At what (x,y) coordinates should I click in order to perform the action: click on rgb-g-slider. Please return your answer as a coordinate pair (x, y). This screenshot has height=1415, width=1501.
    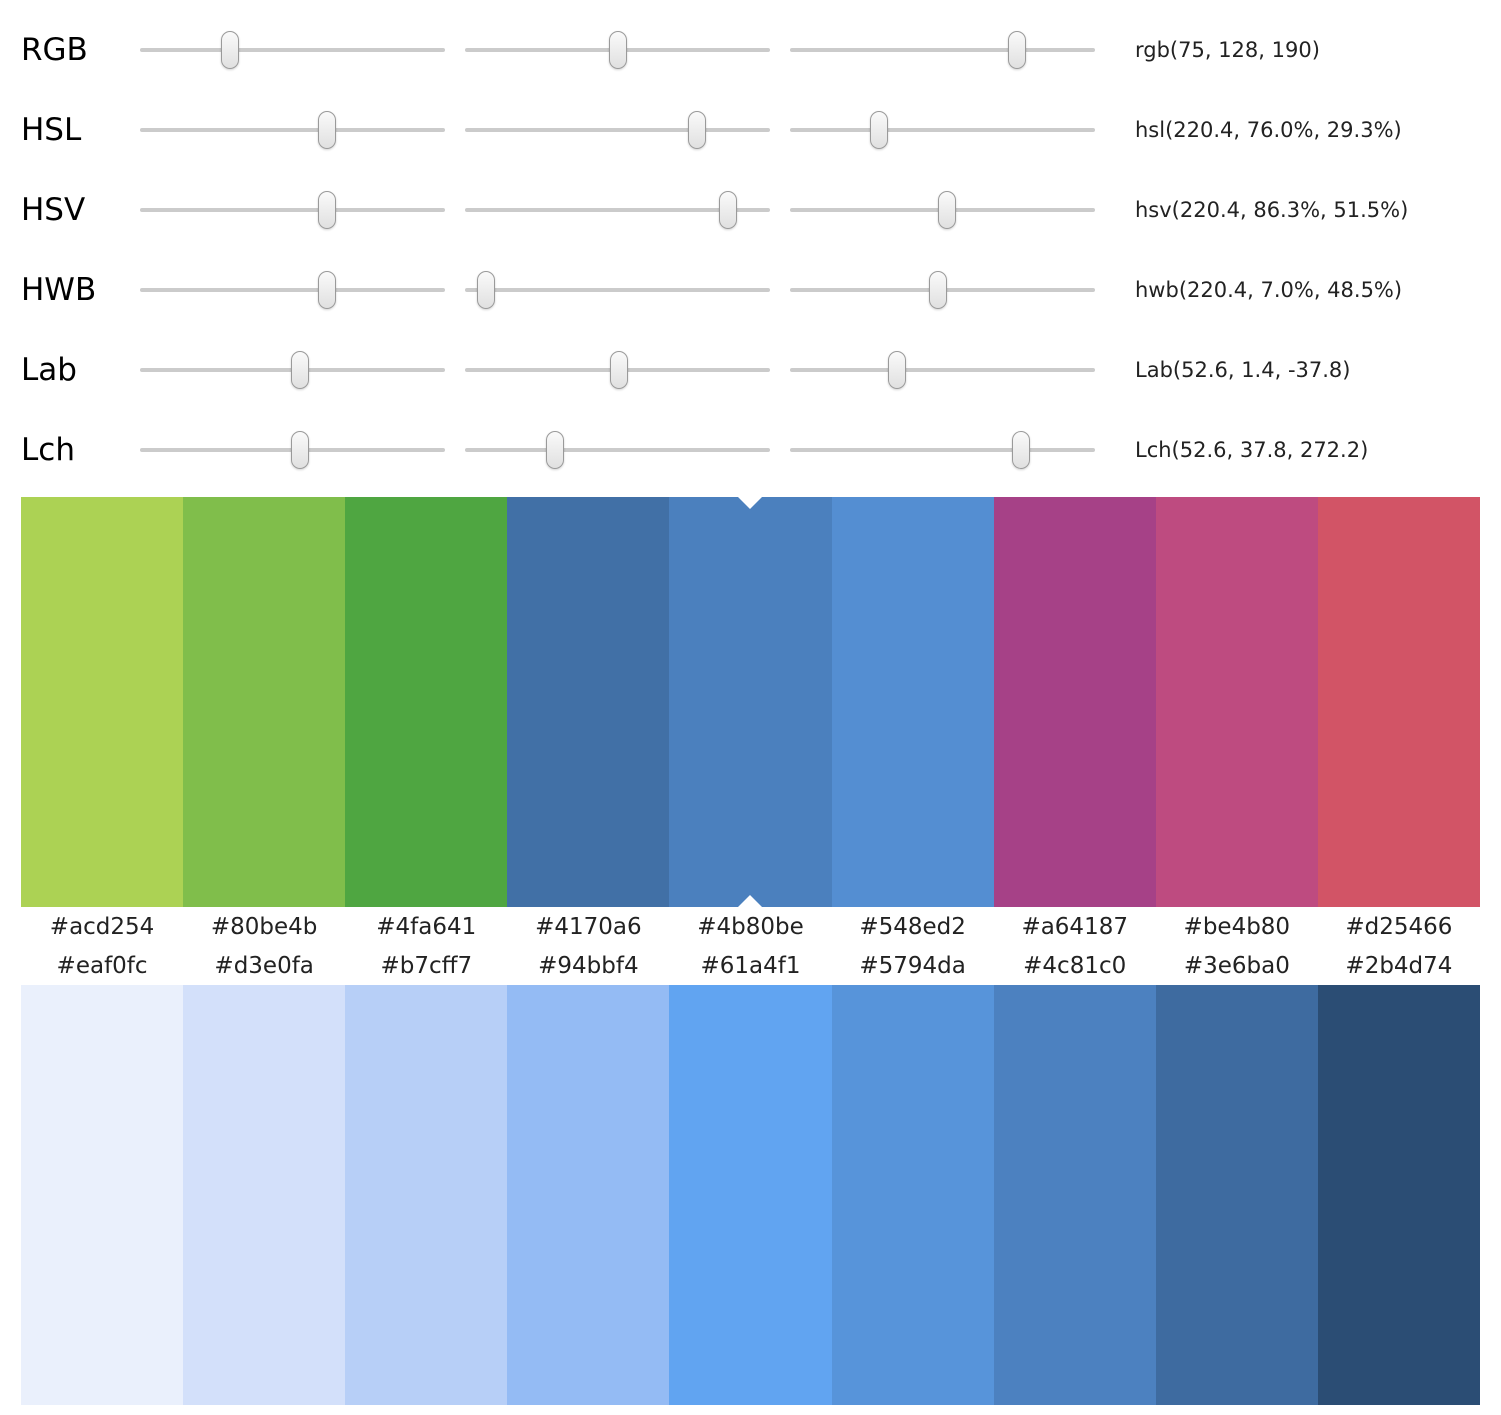
    Looking at the image, I should click on (617, 50).